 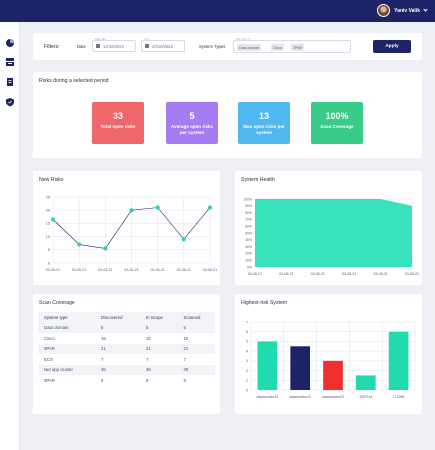 I want to click on table-row: Cisco 15 15 15, so click(x=126, y=338).